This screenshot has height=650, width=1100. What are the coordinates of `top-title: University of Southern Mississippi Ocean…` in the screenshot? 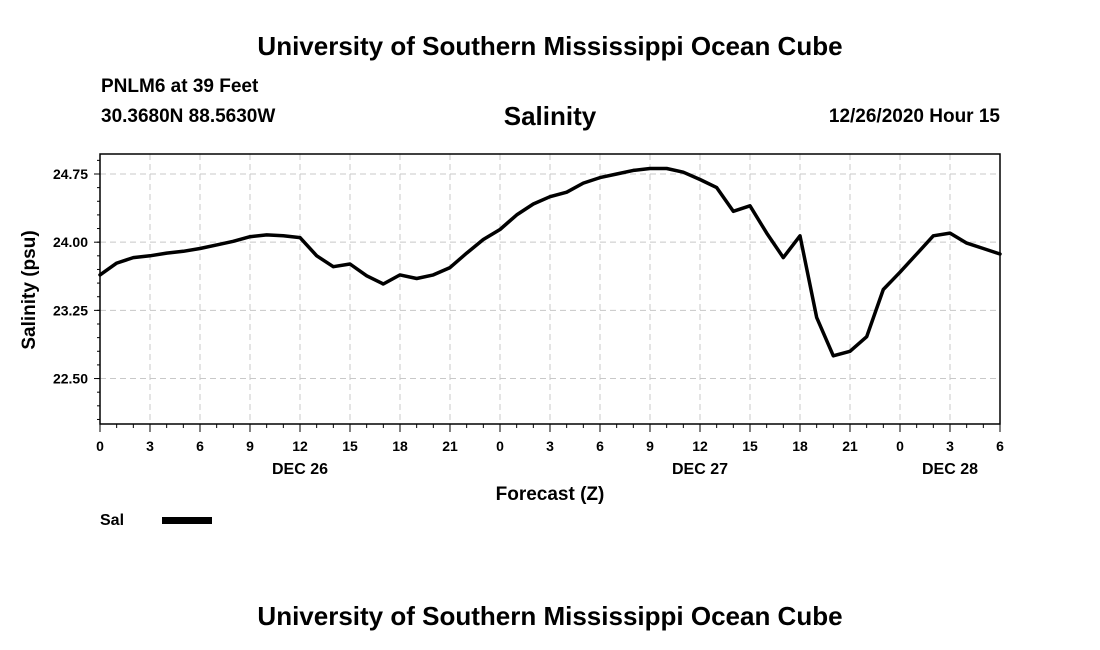 It's located at (550, 46).